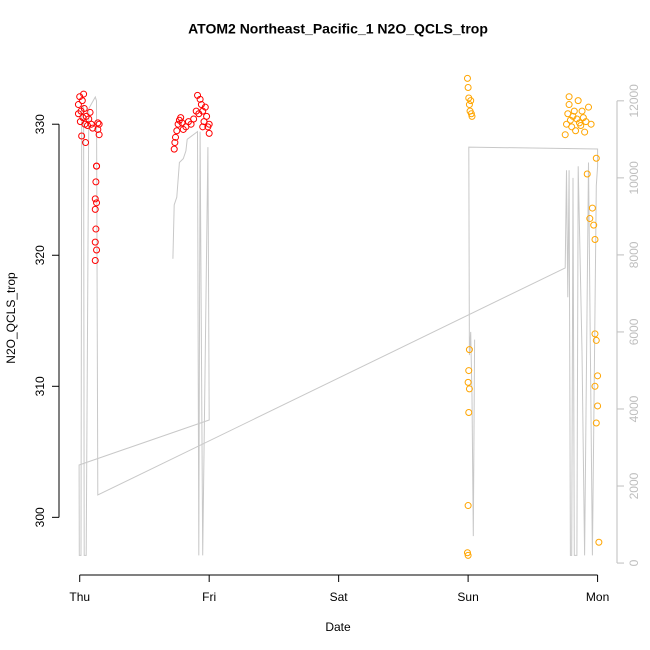 The height and width of the screenshot is (650, 650). I want to click on x-tick-label: Sun, so click(467, 597).